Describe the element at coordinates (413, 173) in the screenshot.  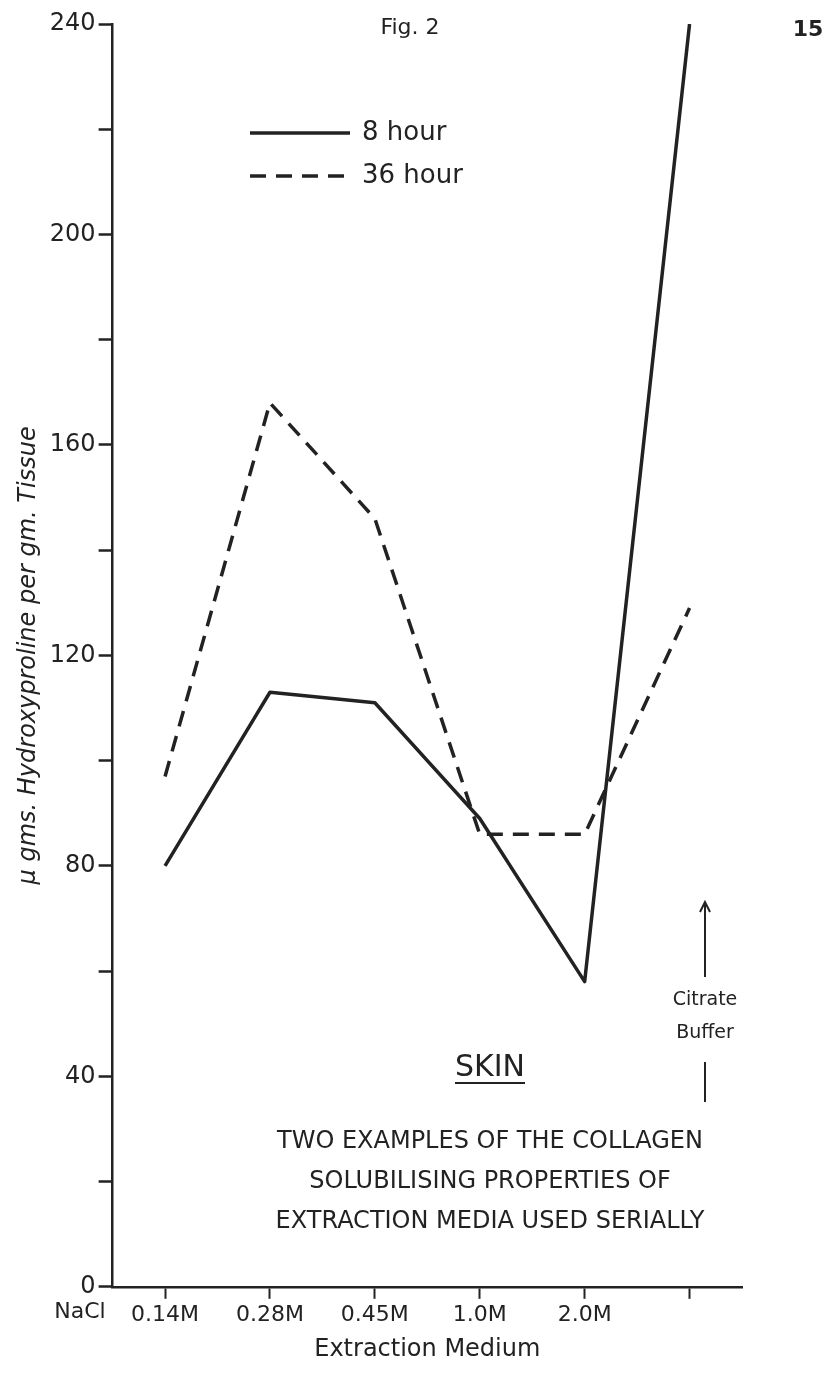
I see `legend-label: 36 hour` at that location.